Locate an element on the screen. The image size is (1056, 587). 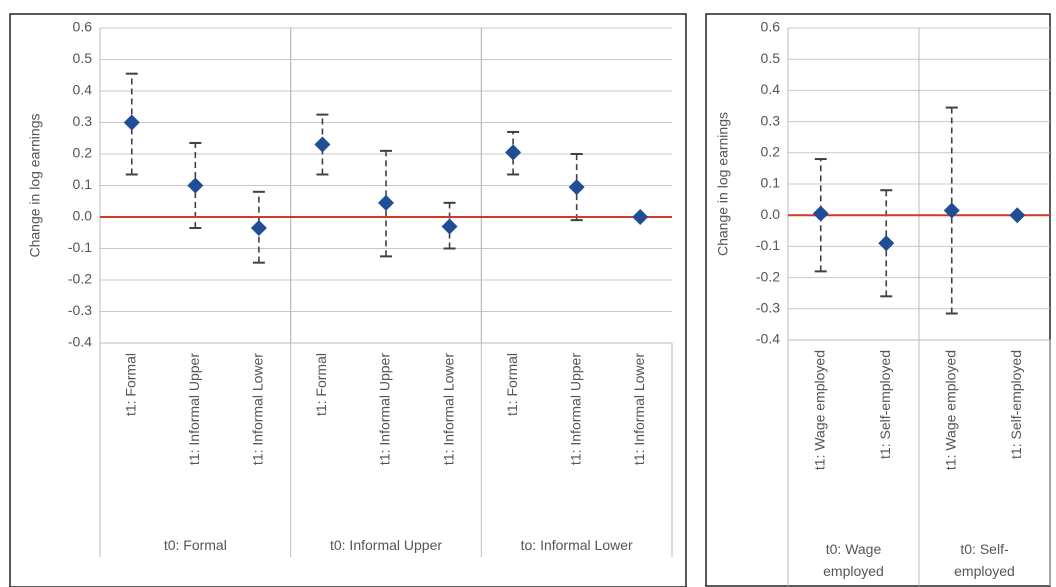
group-label: t0: Self-employed is located at coordinates (984, 560).